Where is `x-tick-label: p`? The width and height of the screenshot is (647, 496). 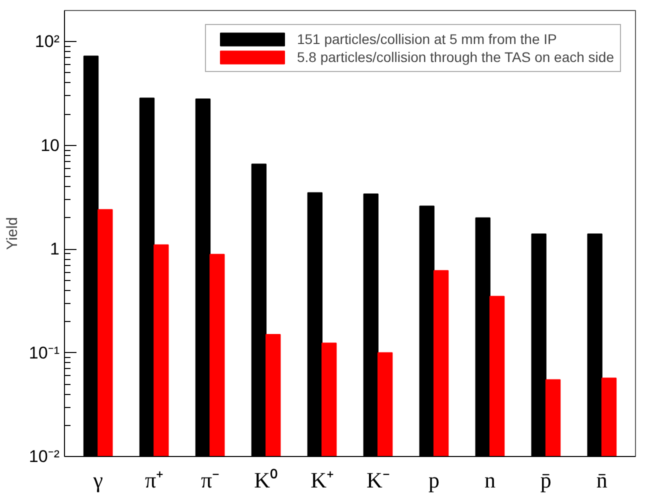
x-tick-label: p is located at coordinates (434, 480).